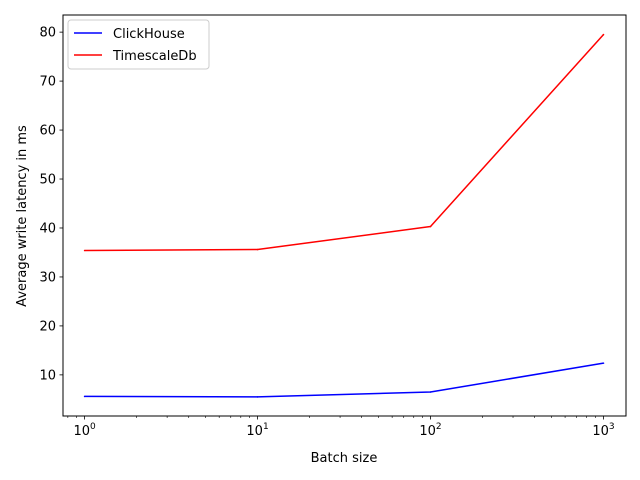 The height and width of the screenshot is (480, 640). I want to click on legend-box, so click(138, 44).